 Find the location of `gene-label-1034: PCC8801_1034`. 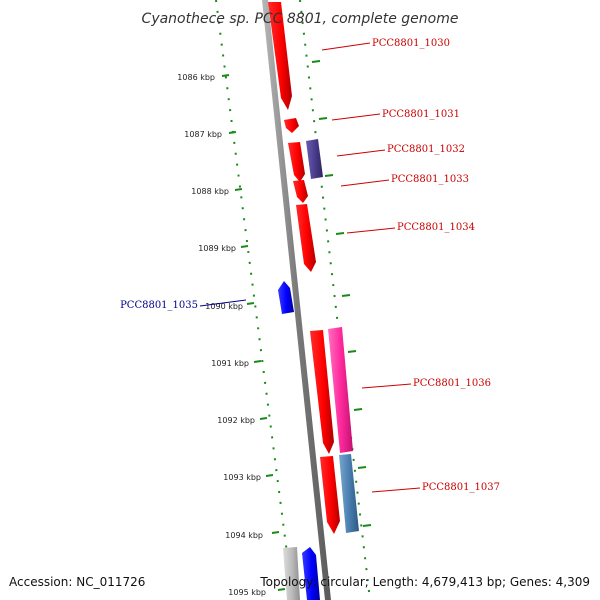

gene-label-1034: PCC8801_1034 is located at coordinates (436, 227).